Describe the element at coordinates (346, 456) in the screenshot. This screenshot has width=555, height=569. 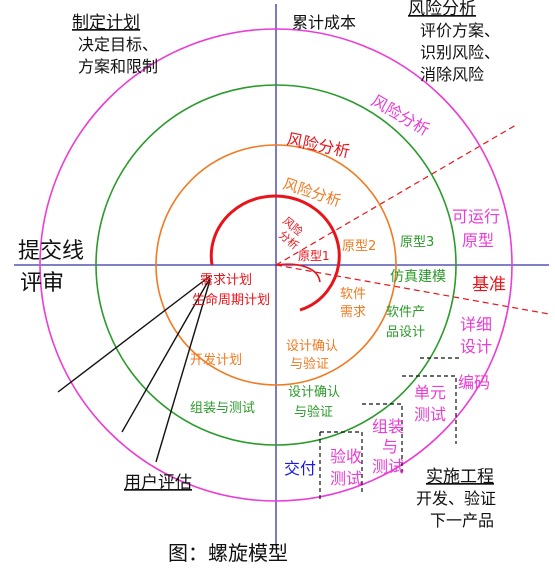
I see `acceptance-test-1: 验收` at that location.